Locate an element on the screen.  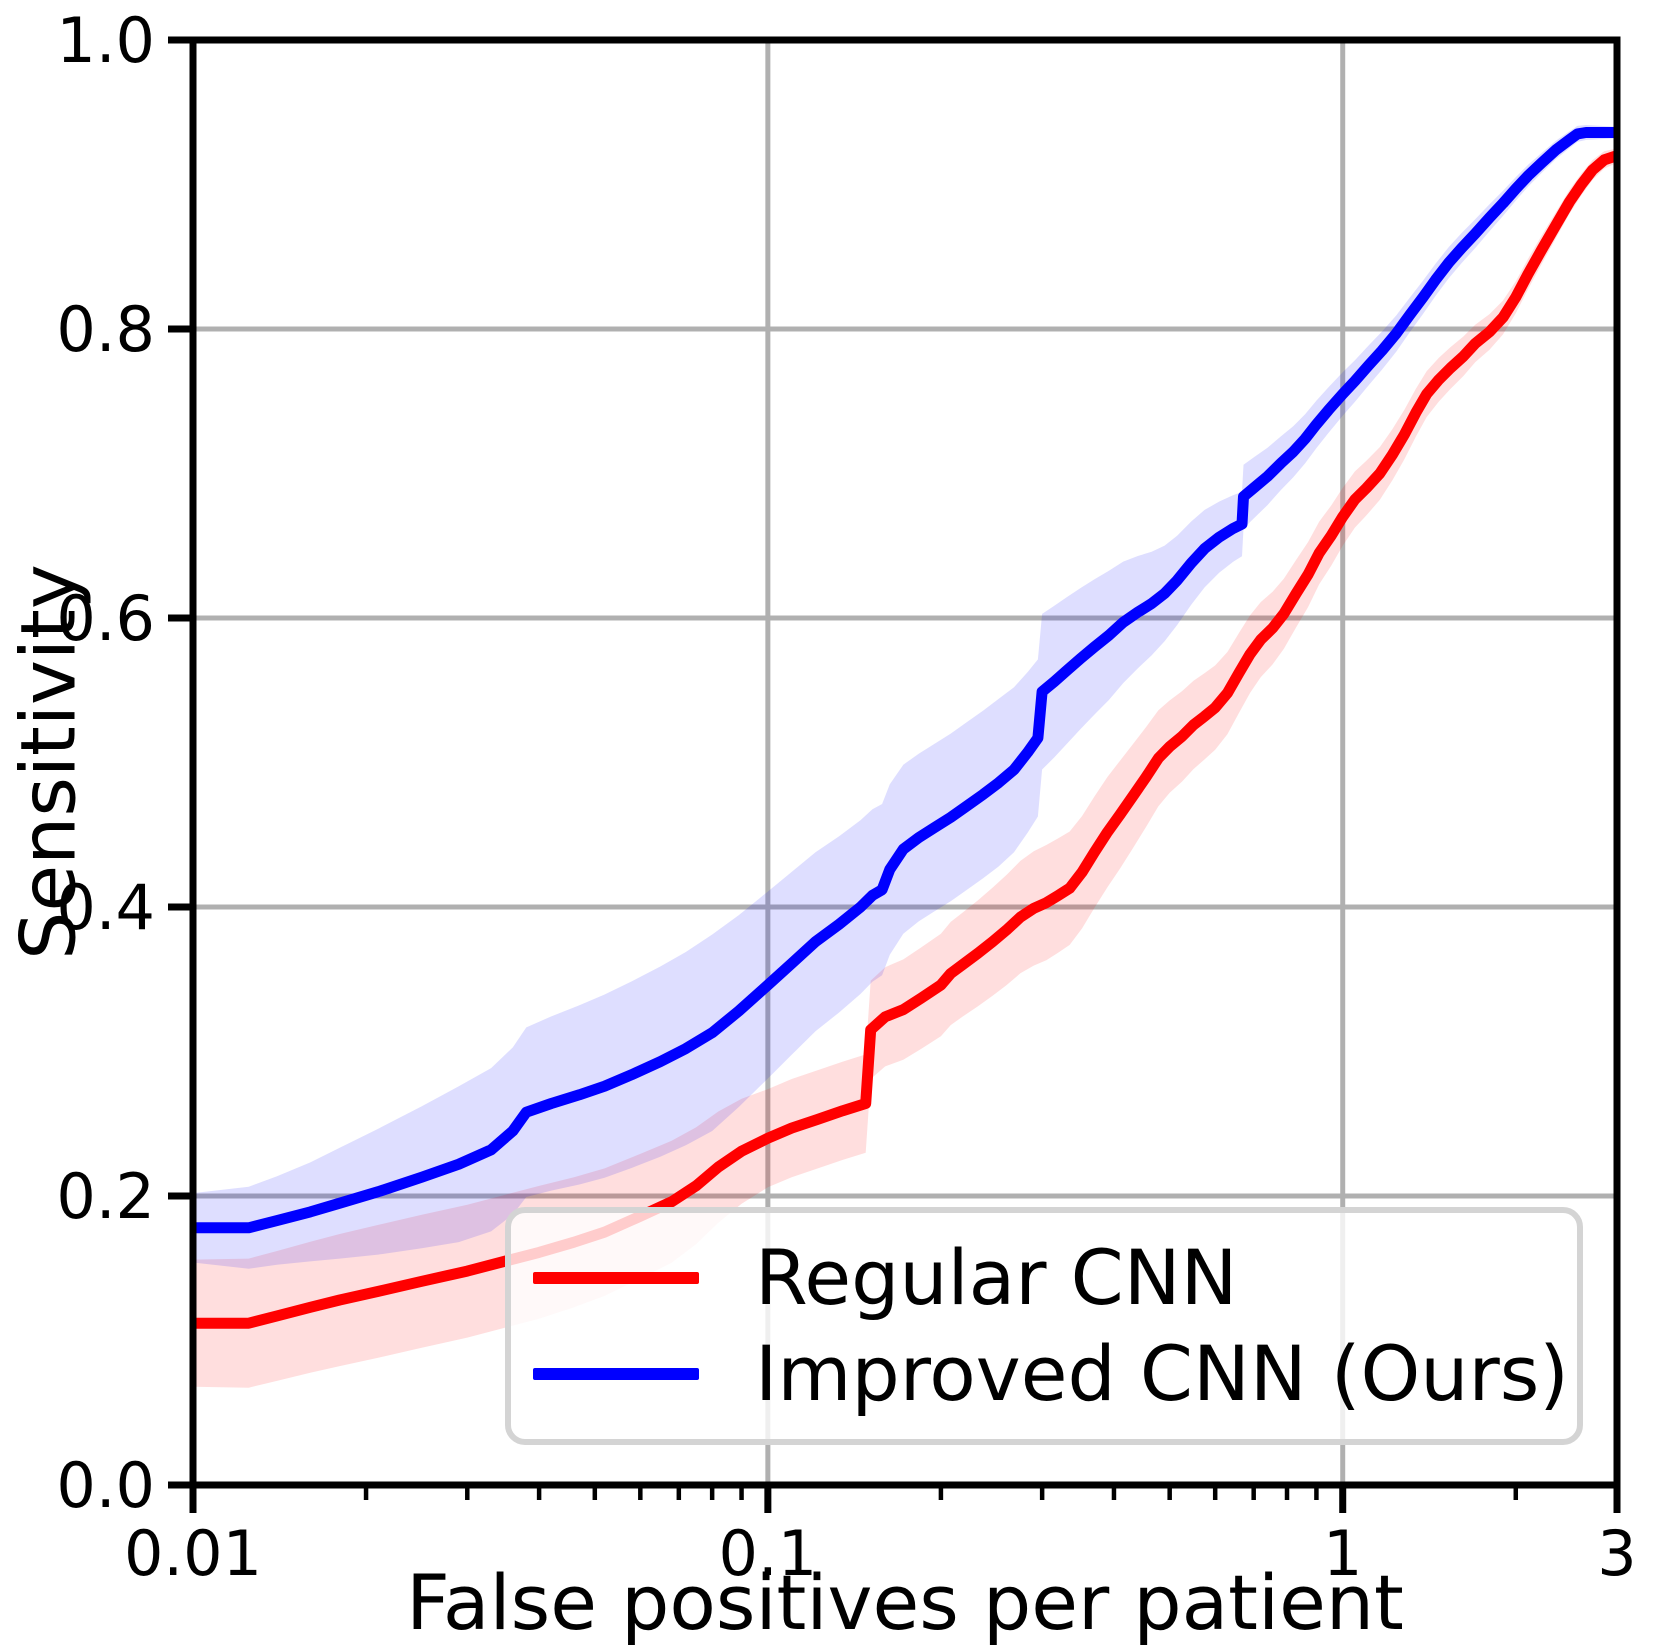
x-tick-label: 1 is located at coordinates (1342, 1553).